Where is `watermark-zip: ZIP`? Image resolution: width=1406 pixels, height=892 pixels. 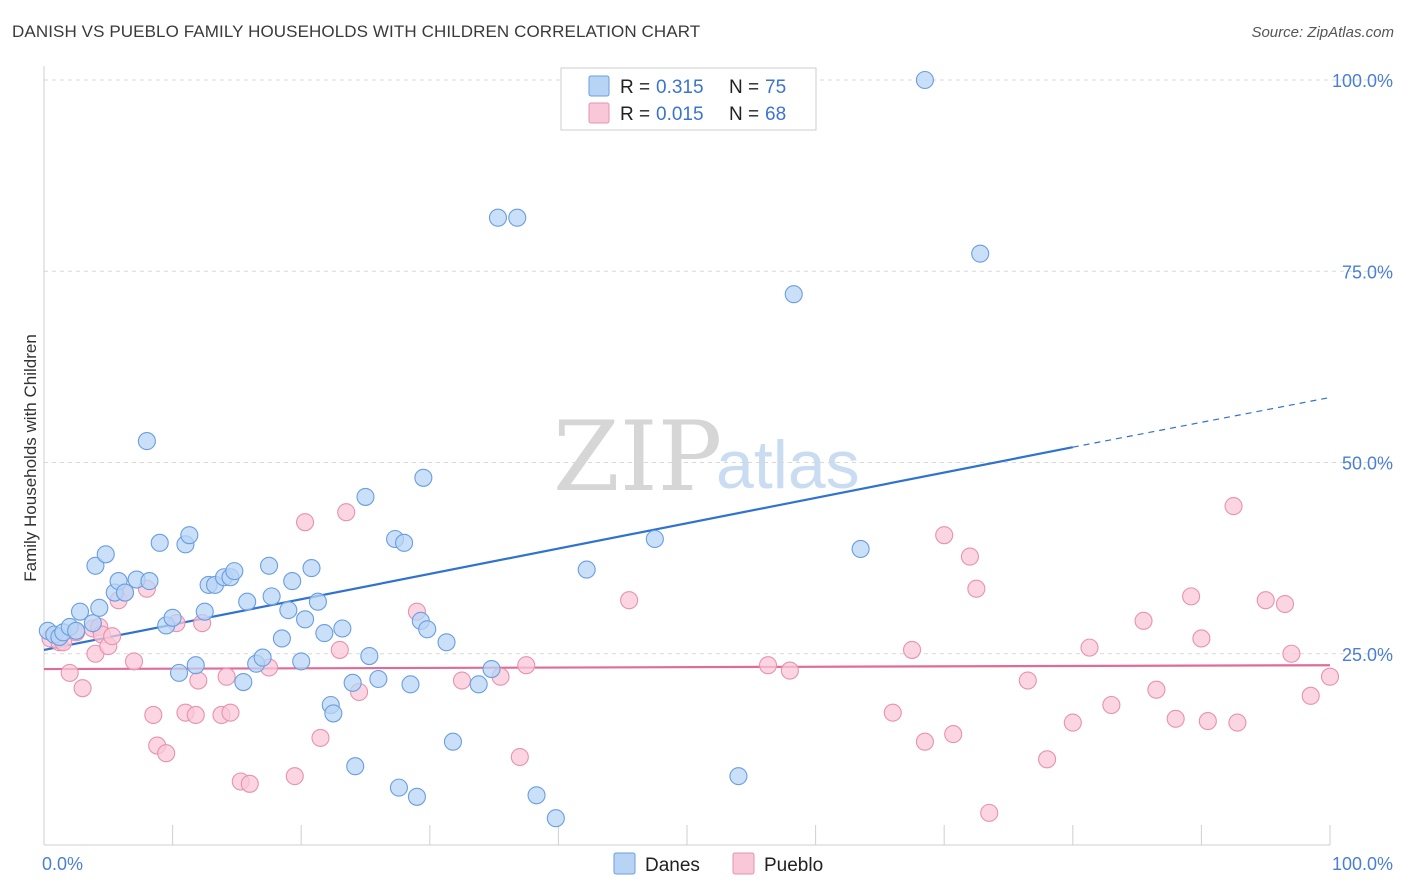
watermark-zip: ZIP is located at coordinates (637, 457).